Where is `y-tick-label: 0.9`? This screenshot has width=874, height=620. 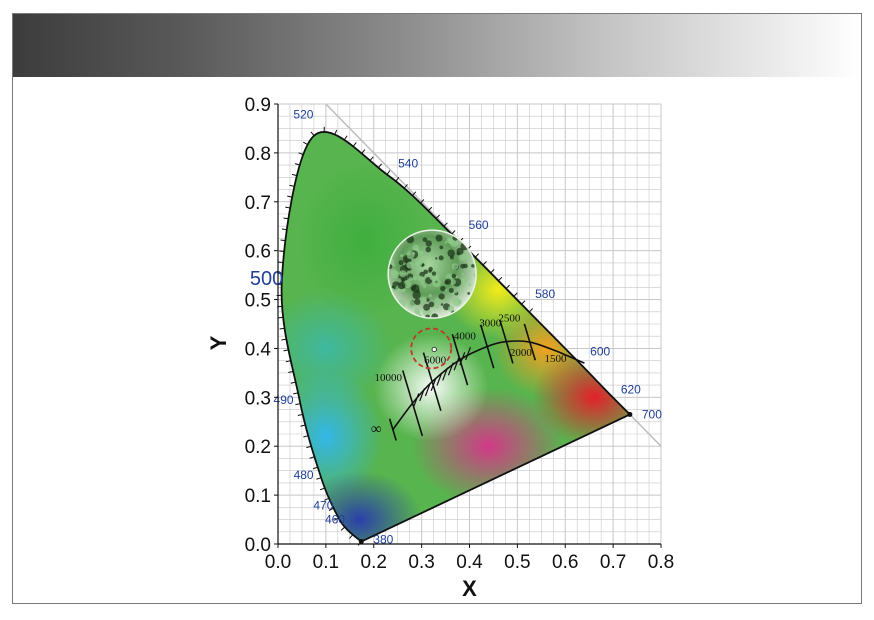 y-tick-label: 0.9 is located at coordinates (258, 105).